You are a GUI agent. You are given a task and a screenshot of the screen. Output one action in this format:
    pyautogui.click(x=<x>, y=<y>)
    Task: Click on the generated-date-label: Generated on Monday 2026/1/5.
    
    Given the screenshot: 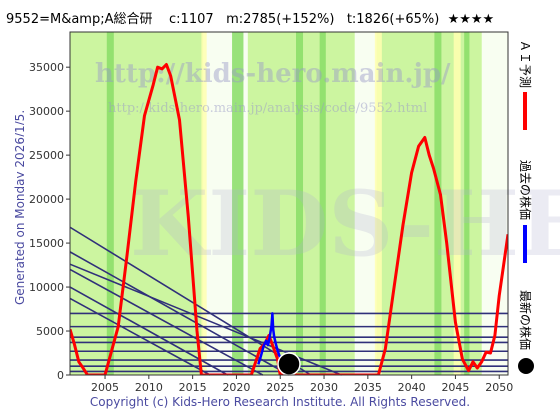 What is the action you would take?
    pyautogui.click(x=18, y=207)
    